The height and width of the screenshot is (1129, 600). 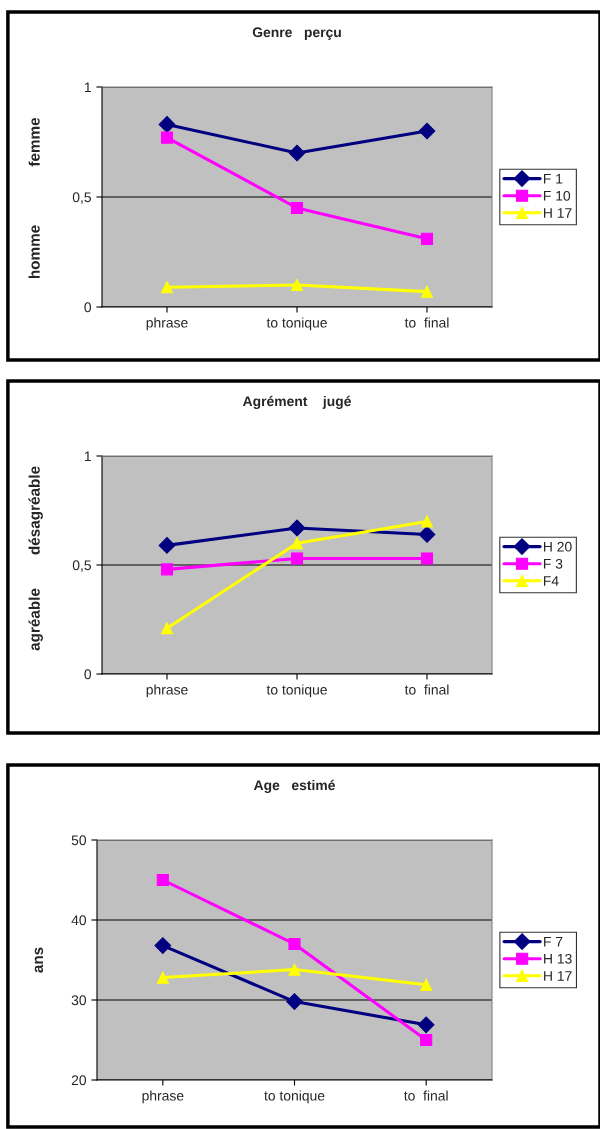 What do you see at coordinates (296, 33) in the screenshot?
I see `chart-title: Genre perçu` at bounding box center [296, 33].